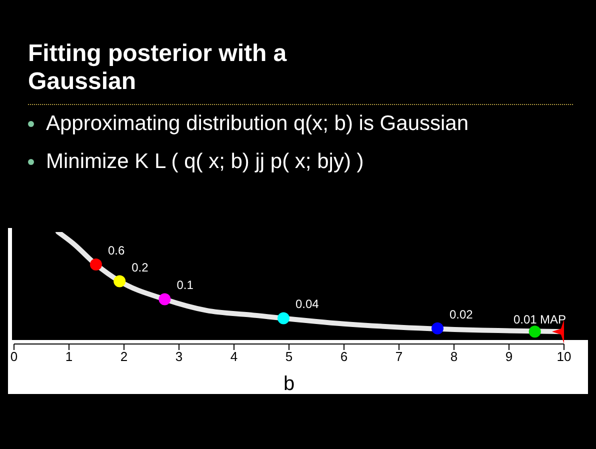 The image size is (596, 449). Describe the element at coordinates (69, 356) in the screenshot. I see `x-tick-label: 1` at that location.